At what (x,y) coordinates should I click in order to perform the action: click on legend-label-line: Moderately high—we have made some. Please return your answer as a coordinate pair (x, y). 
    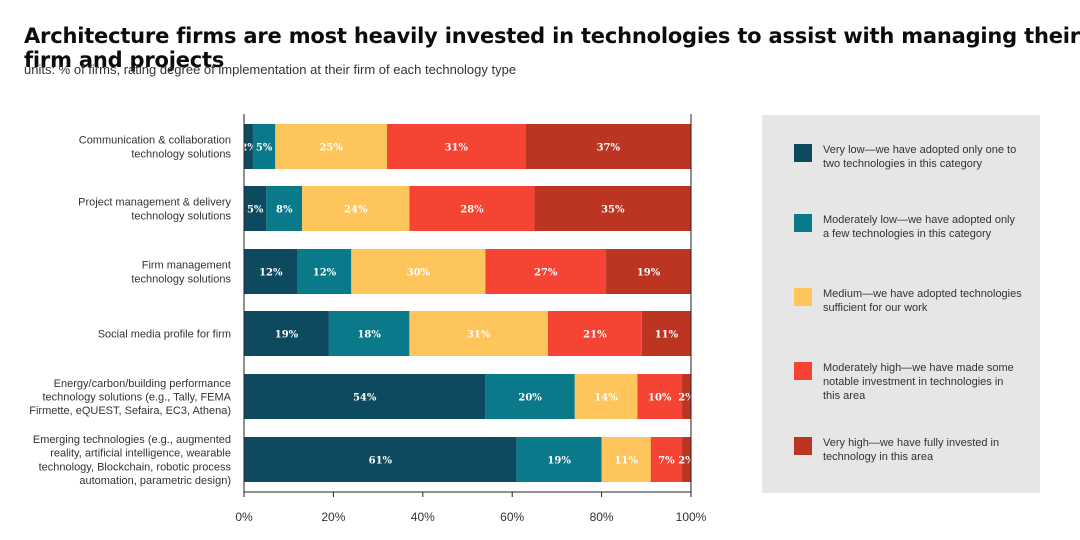
    Looking at the image, I should click on (918, 368).